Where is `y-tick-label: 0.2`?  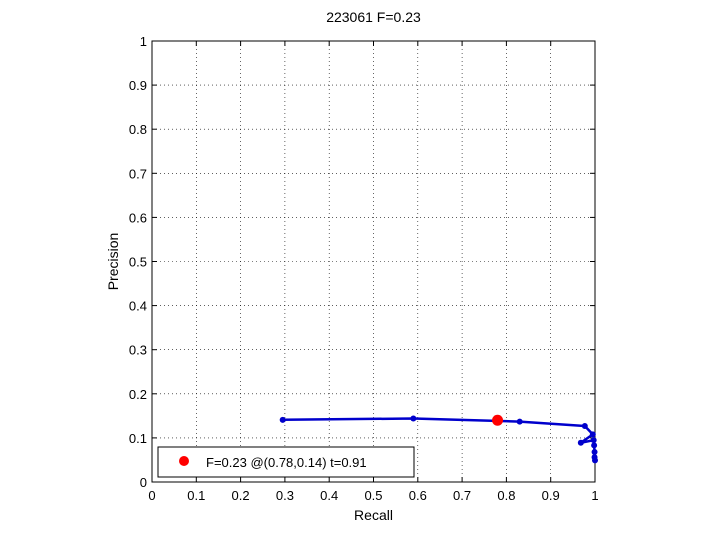 y-tick-label: 0.2 is located at coordinates (138, 394).